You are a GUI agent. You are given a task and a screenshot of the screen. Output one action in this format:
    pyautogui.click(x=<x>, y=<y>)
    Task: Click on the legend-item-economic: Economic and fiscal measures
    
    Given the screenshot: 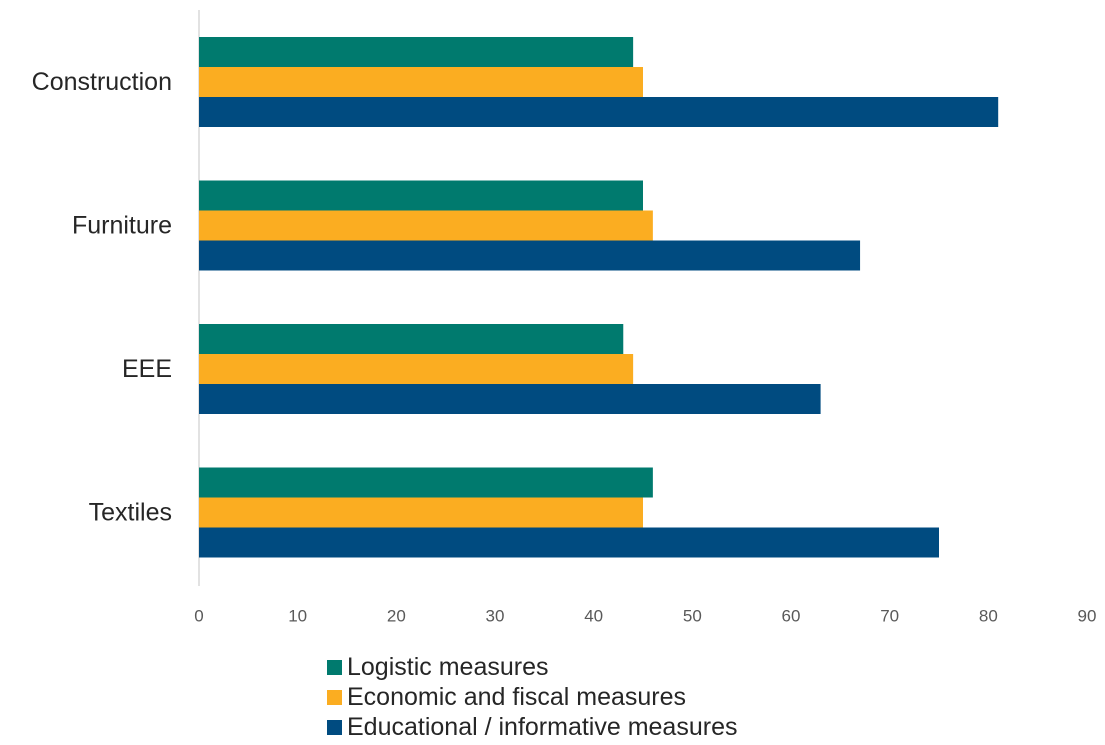 What is the action you would take?
    pyautogui.click(x=532, y=697)
    